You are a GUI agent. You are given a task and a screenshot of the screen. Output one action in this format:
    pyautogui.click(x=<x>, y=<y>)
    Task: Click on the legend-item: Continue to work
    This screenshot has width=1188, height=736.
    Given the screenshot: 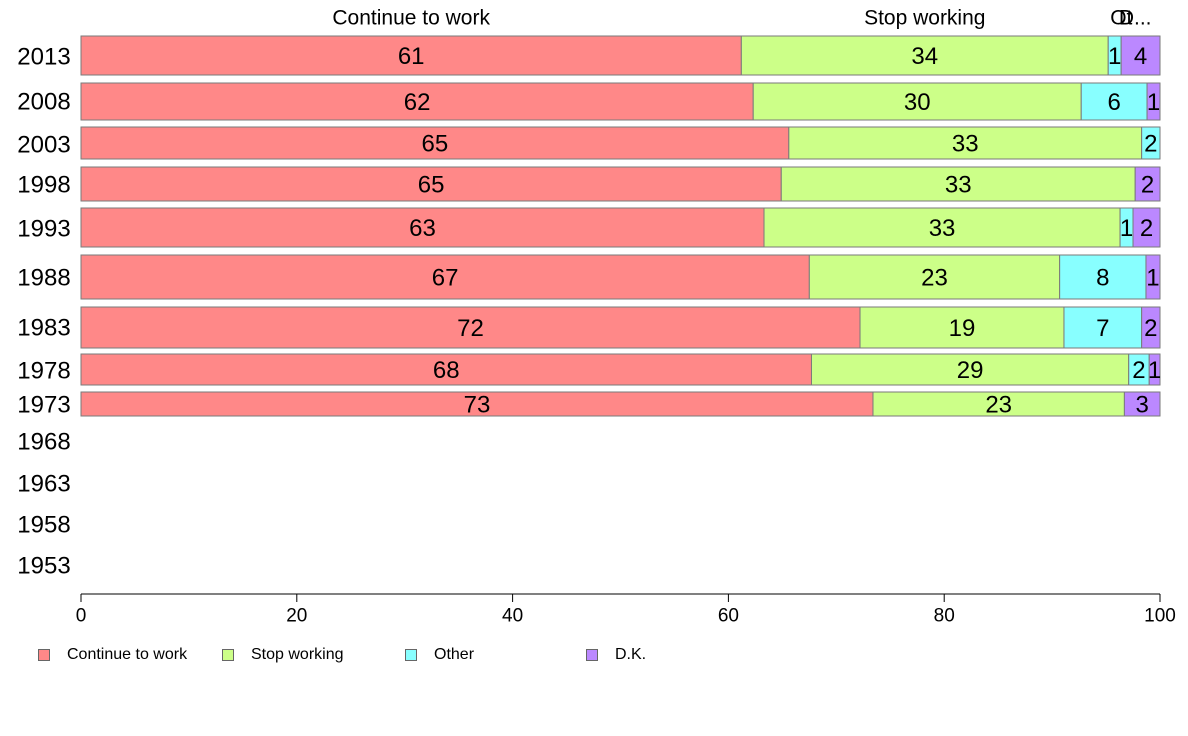 What is the action you would take?
    pyautogui.click(x=112, y=655)
    